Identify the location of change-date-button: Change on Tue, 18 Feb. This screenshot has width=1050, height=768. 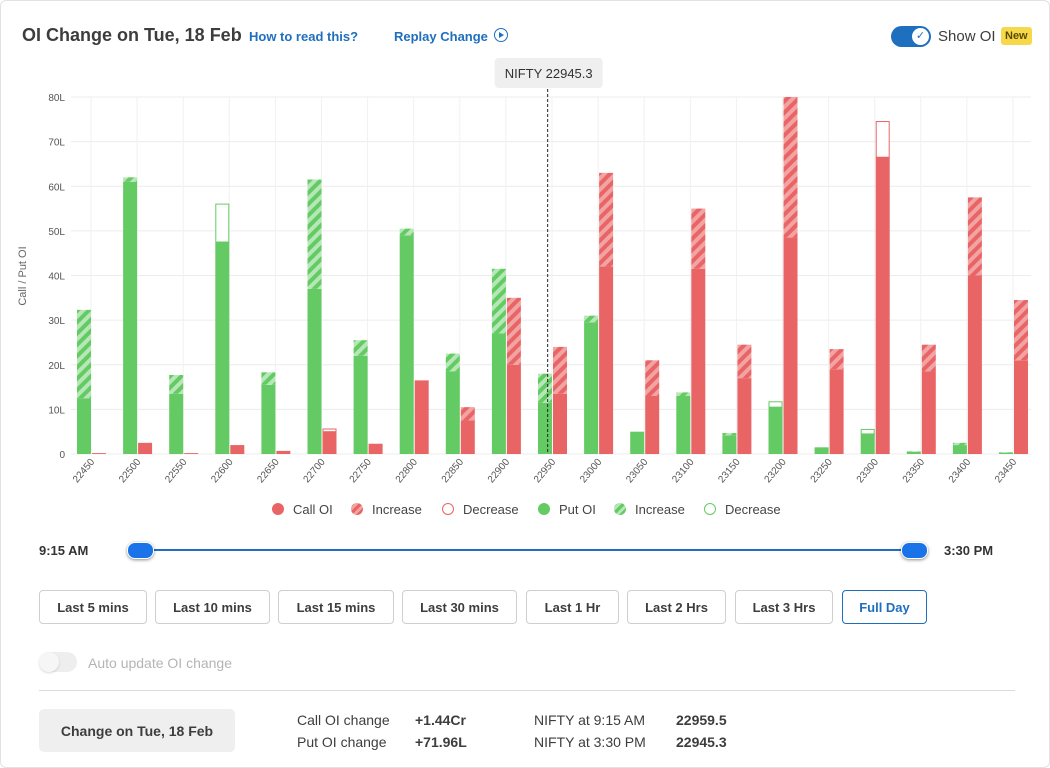
(137, 730).